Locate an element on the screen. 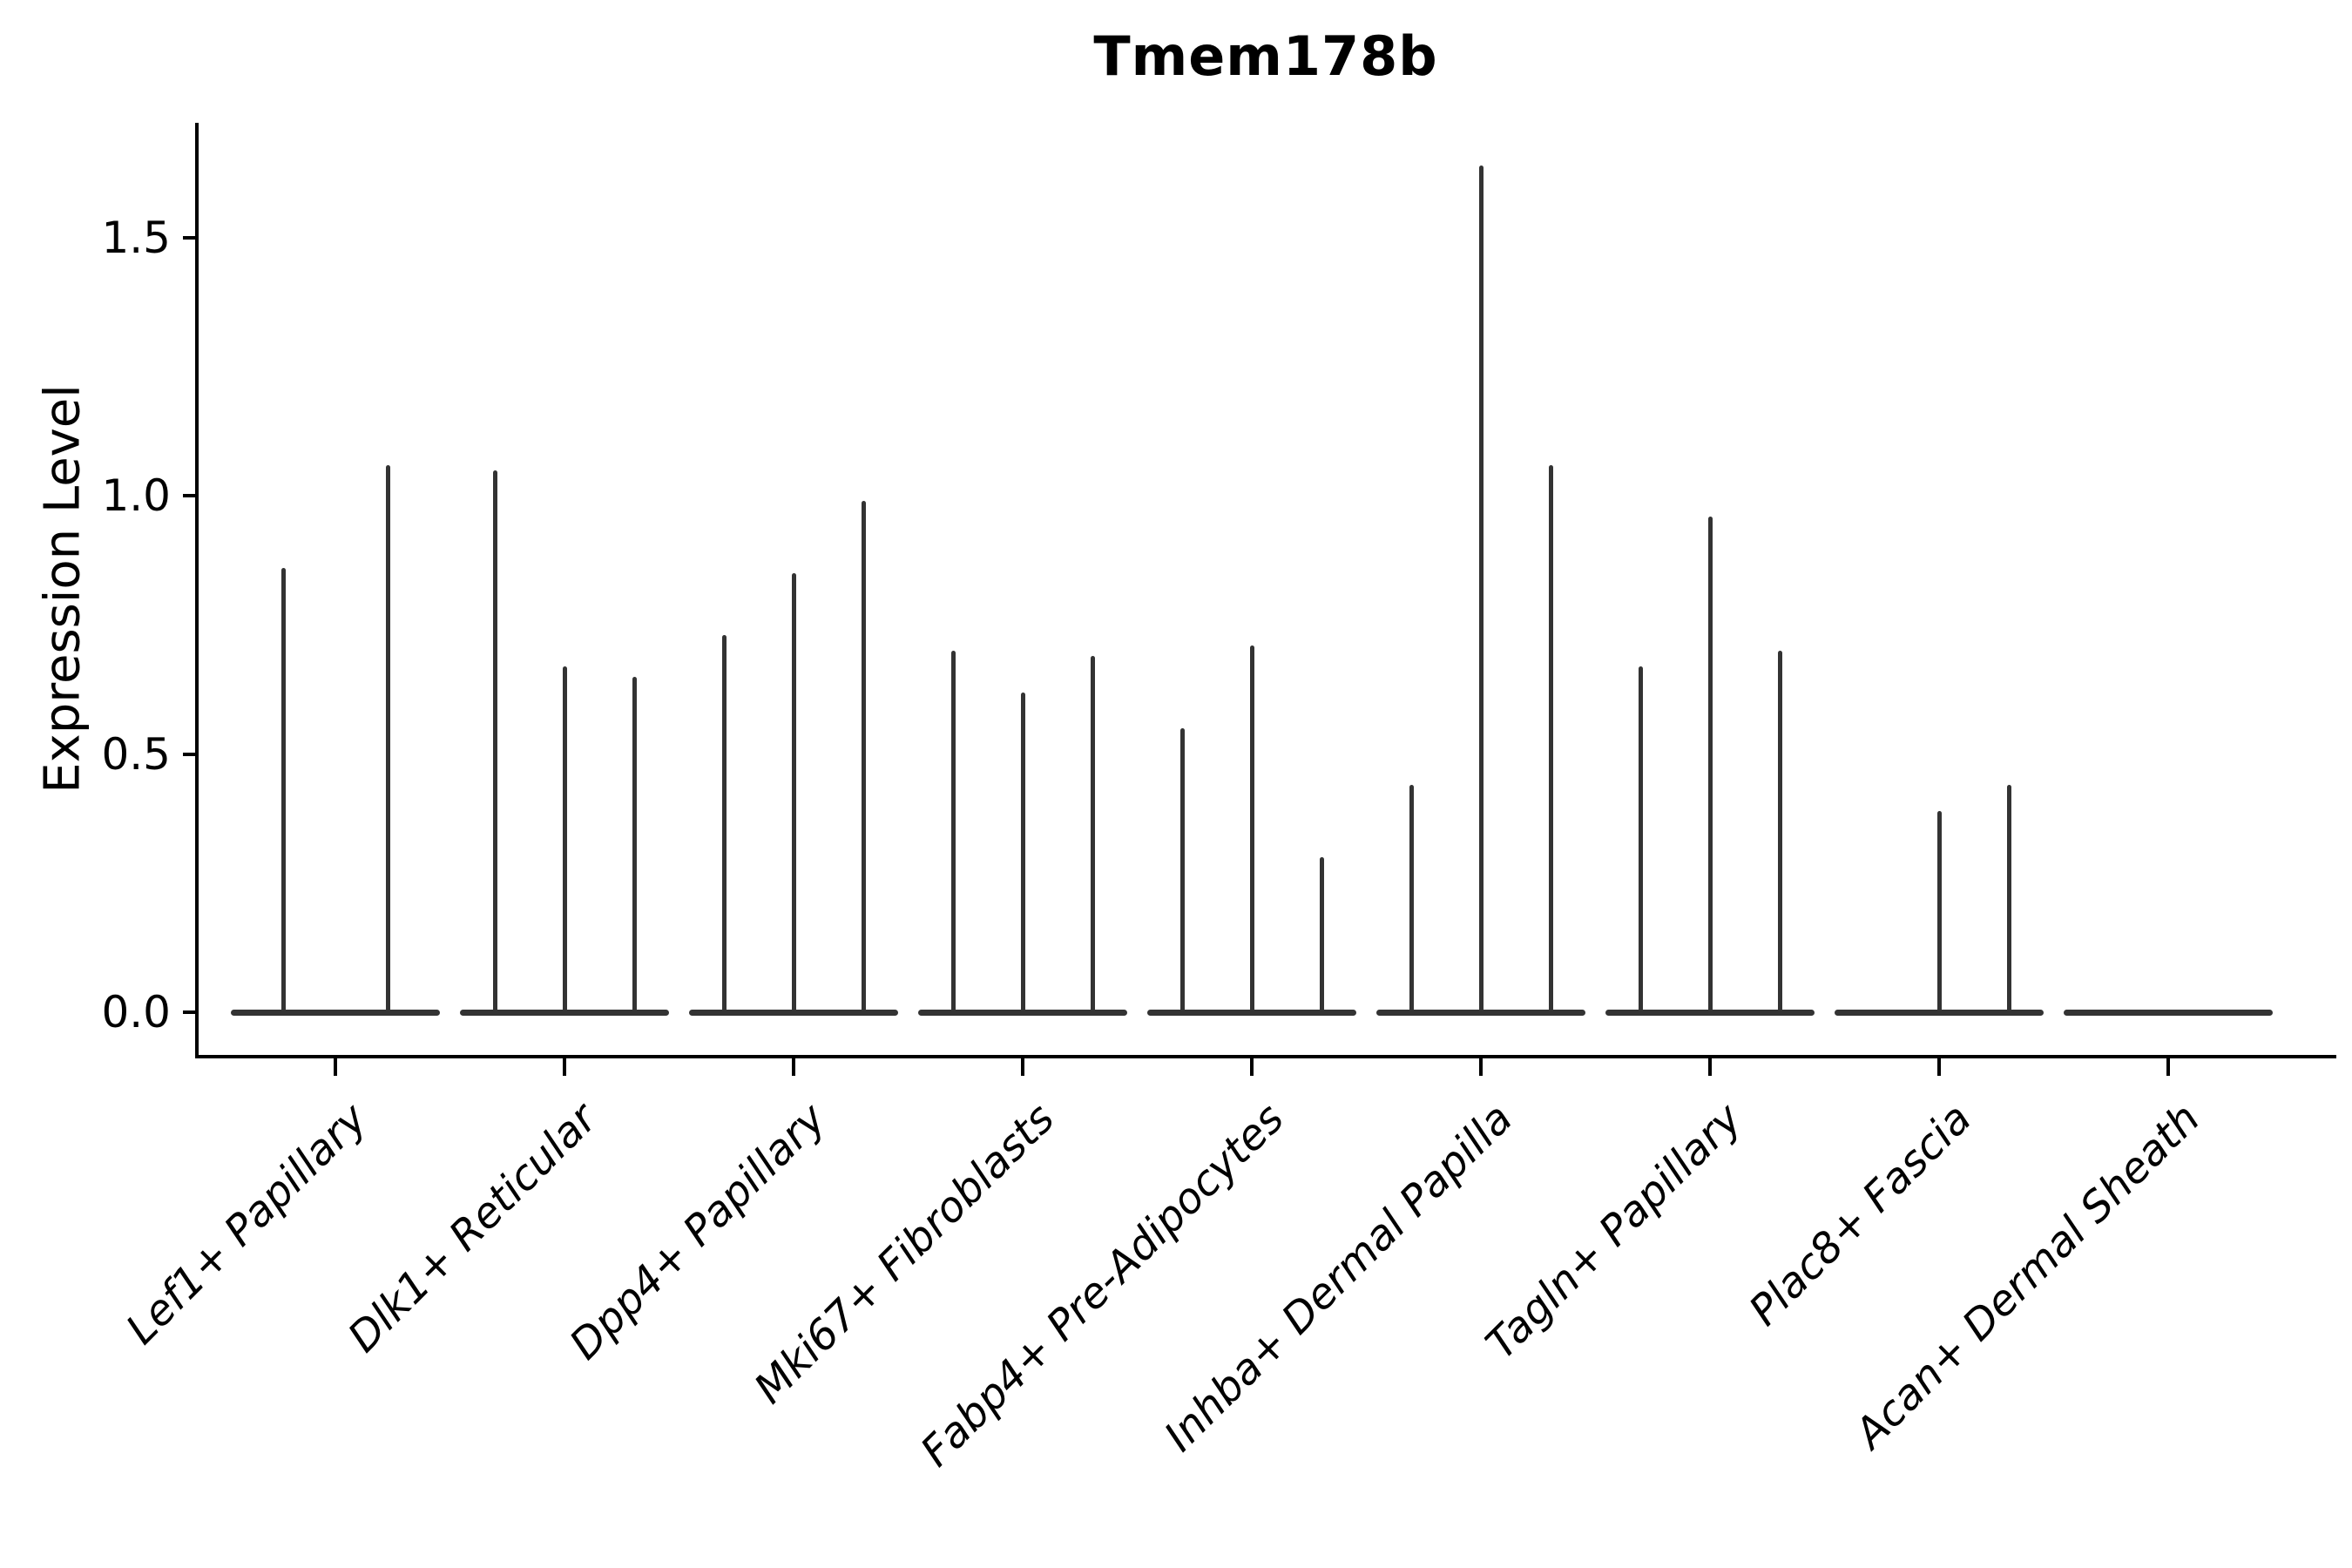 The width and height of the screenshot is (2352, 1568). y-tick-label: 0.5 is located at coordinates (136, 754).